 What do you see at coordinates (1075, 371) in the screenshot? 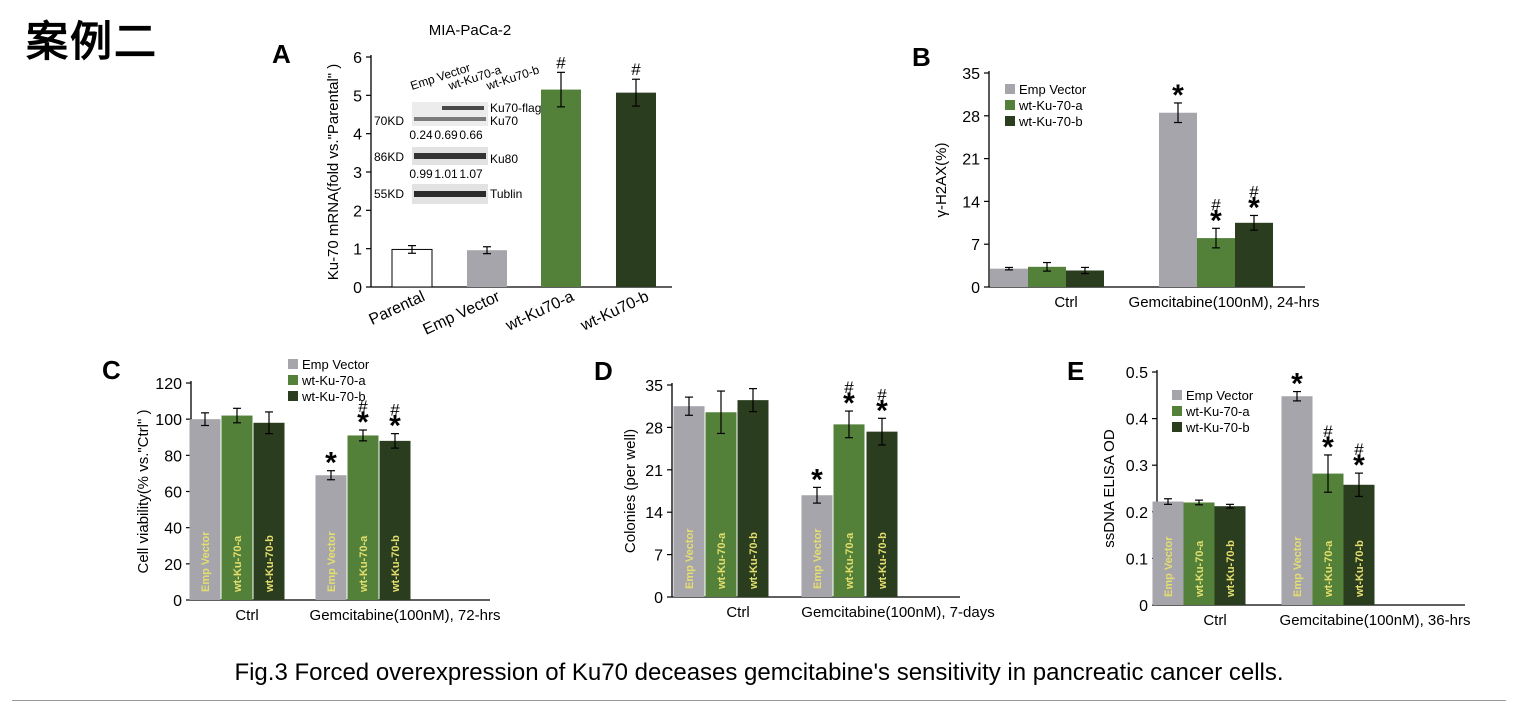
I see `panel-letter: E` at bounding box center [1075, 371].